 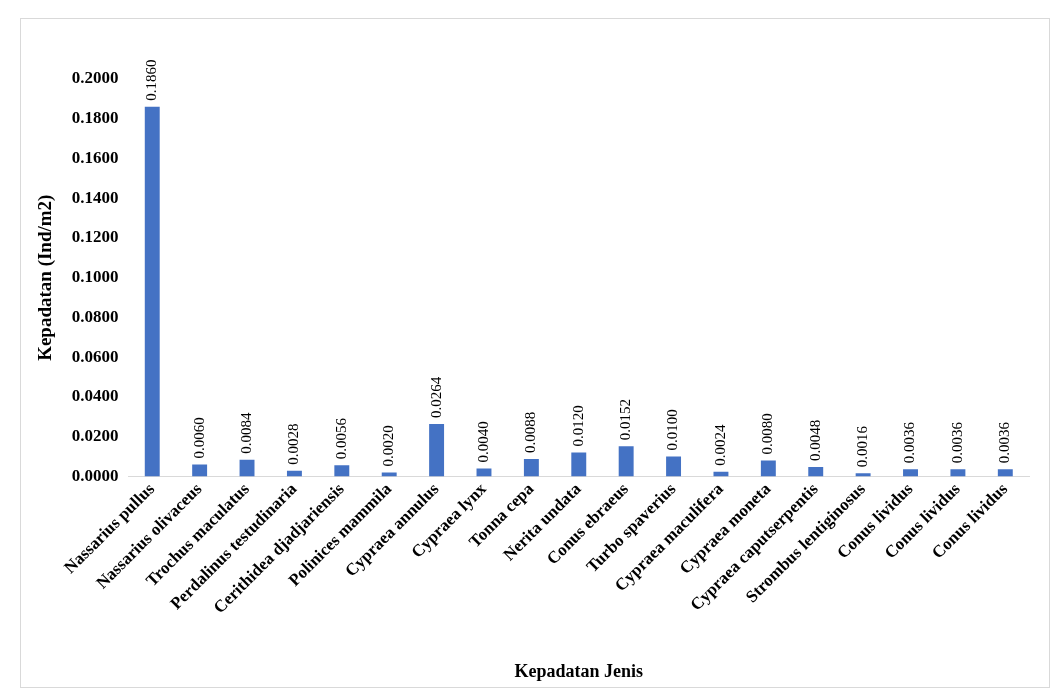 I want to click on y-tick-label: 0.1800, so click(x=95, y=118).